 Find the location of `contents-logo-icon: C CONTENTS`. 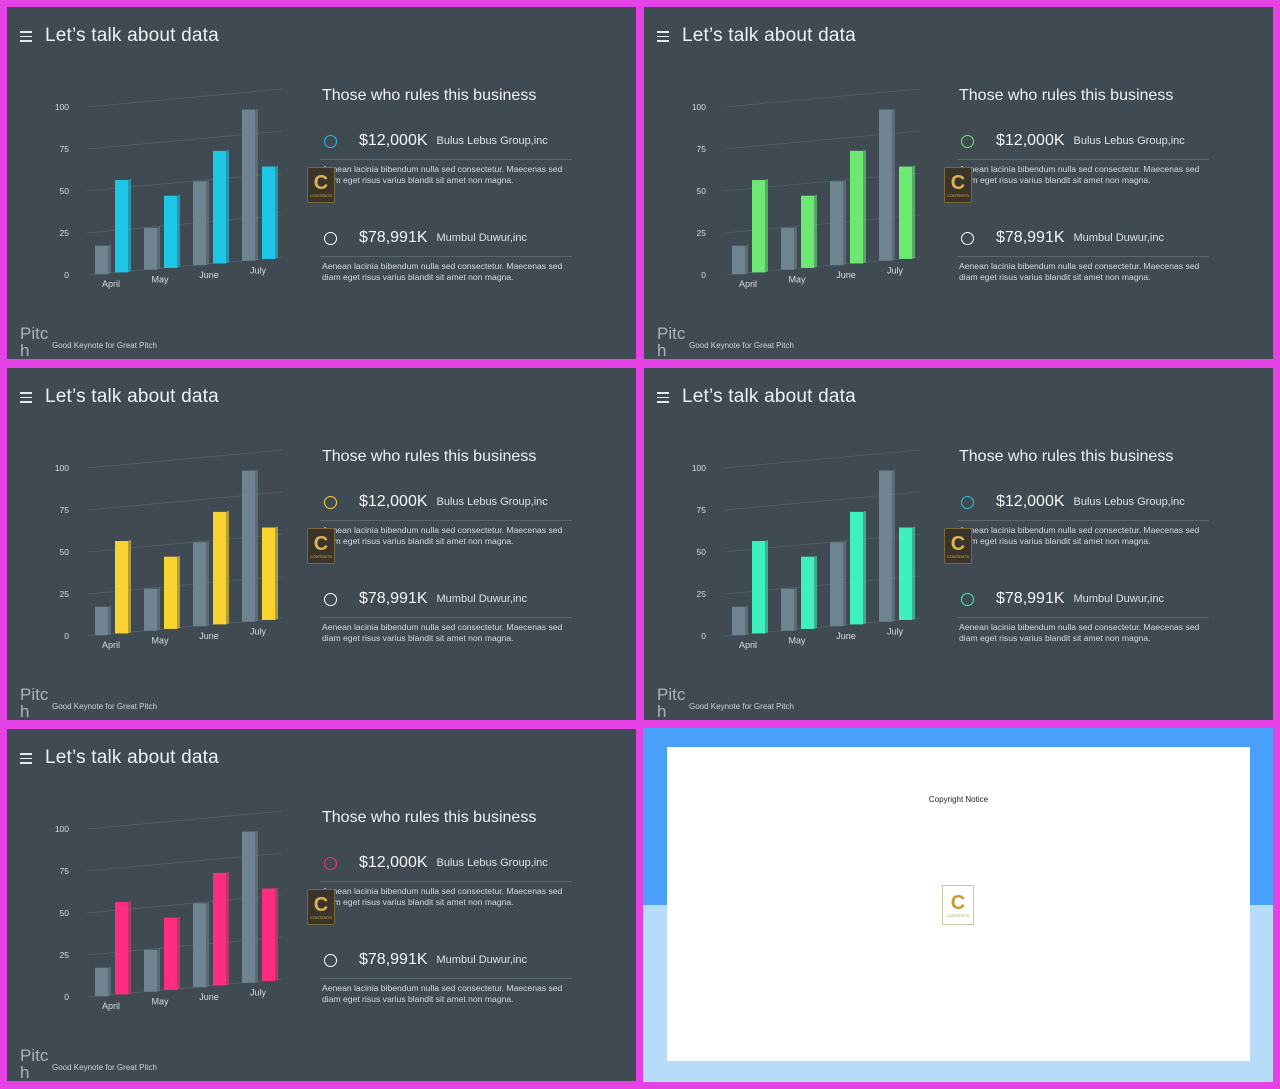

contents-logo-icon: C CONTENTS is located at coordinates (958, 905).